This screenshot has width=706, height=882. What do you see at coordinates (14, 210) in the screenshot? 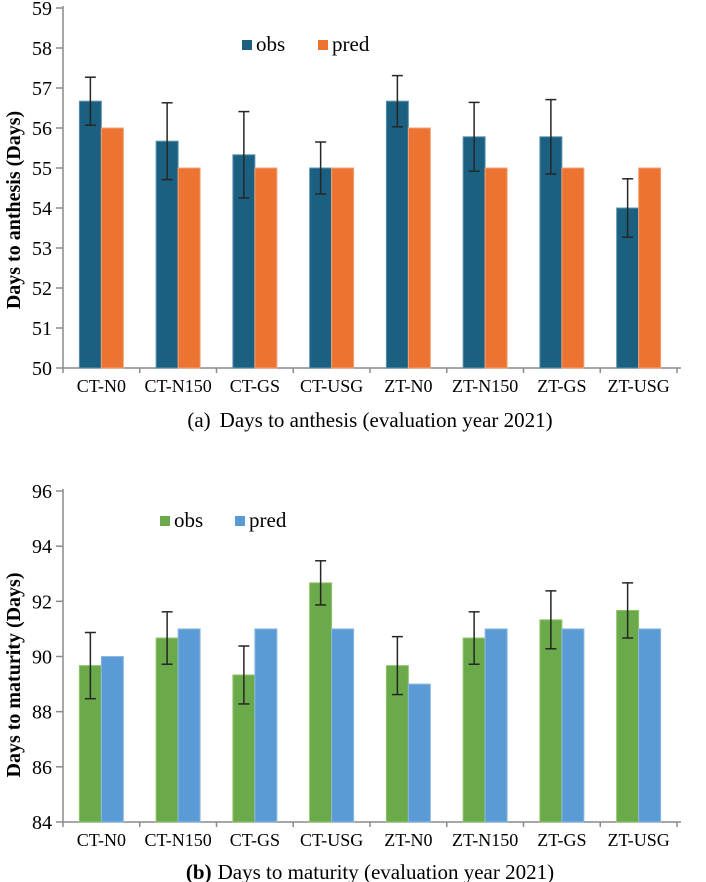
I see `y-axis-title: Days to anthesis (Days)` at bounding box center [14, 210].